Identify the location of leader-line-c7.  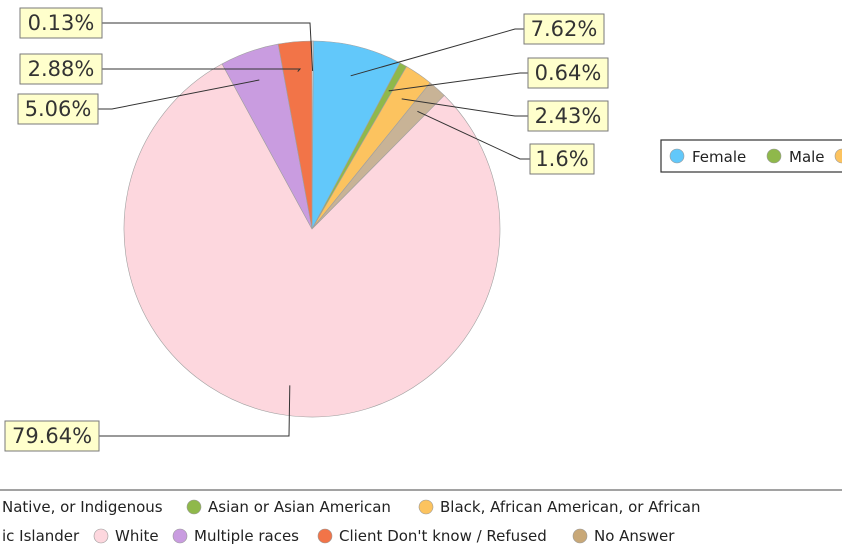
(179, 94).